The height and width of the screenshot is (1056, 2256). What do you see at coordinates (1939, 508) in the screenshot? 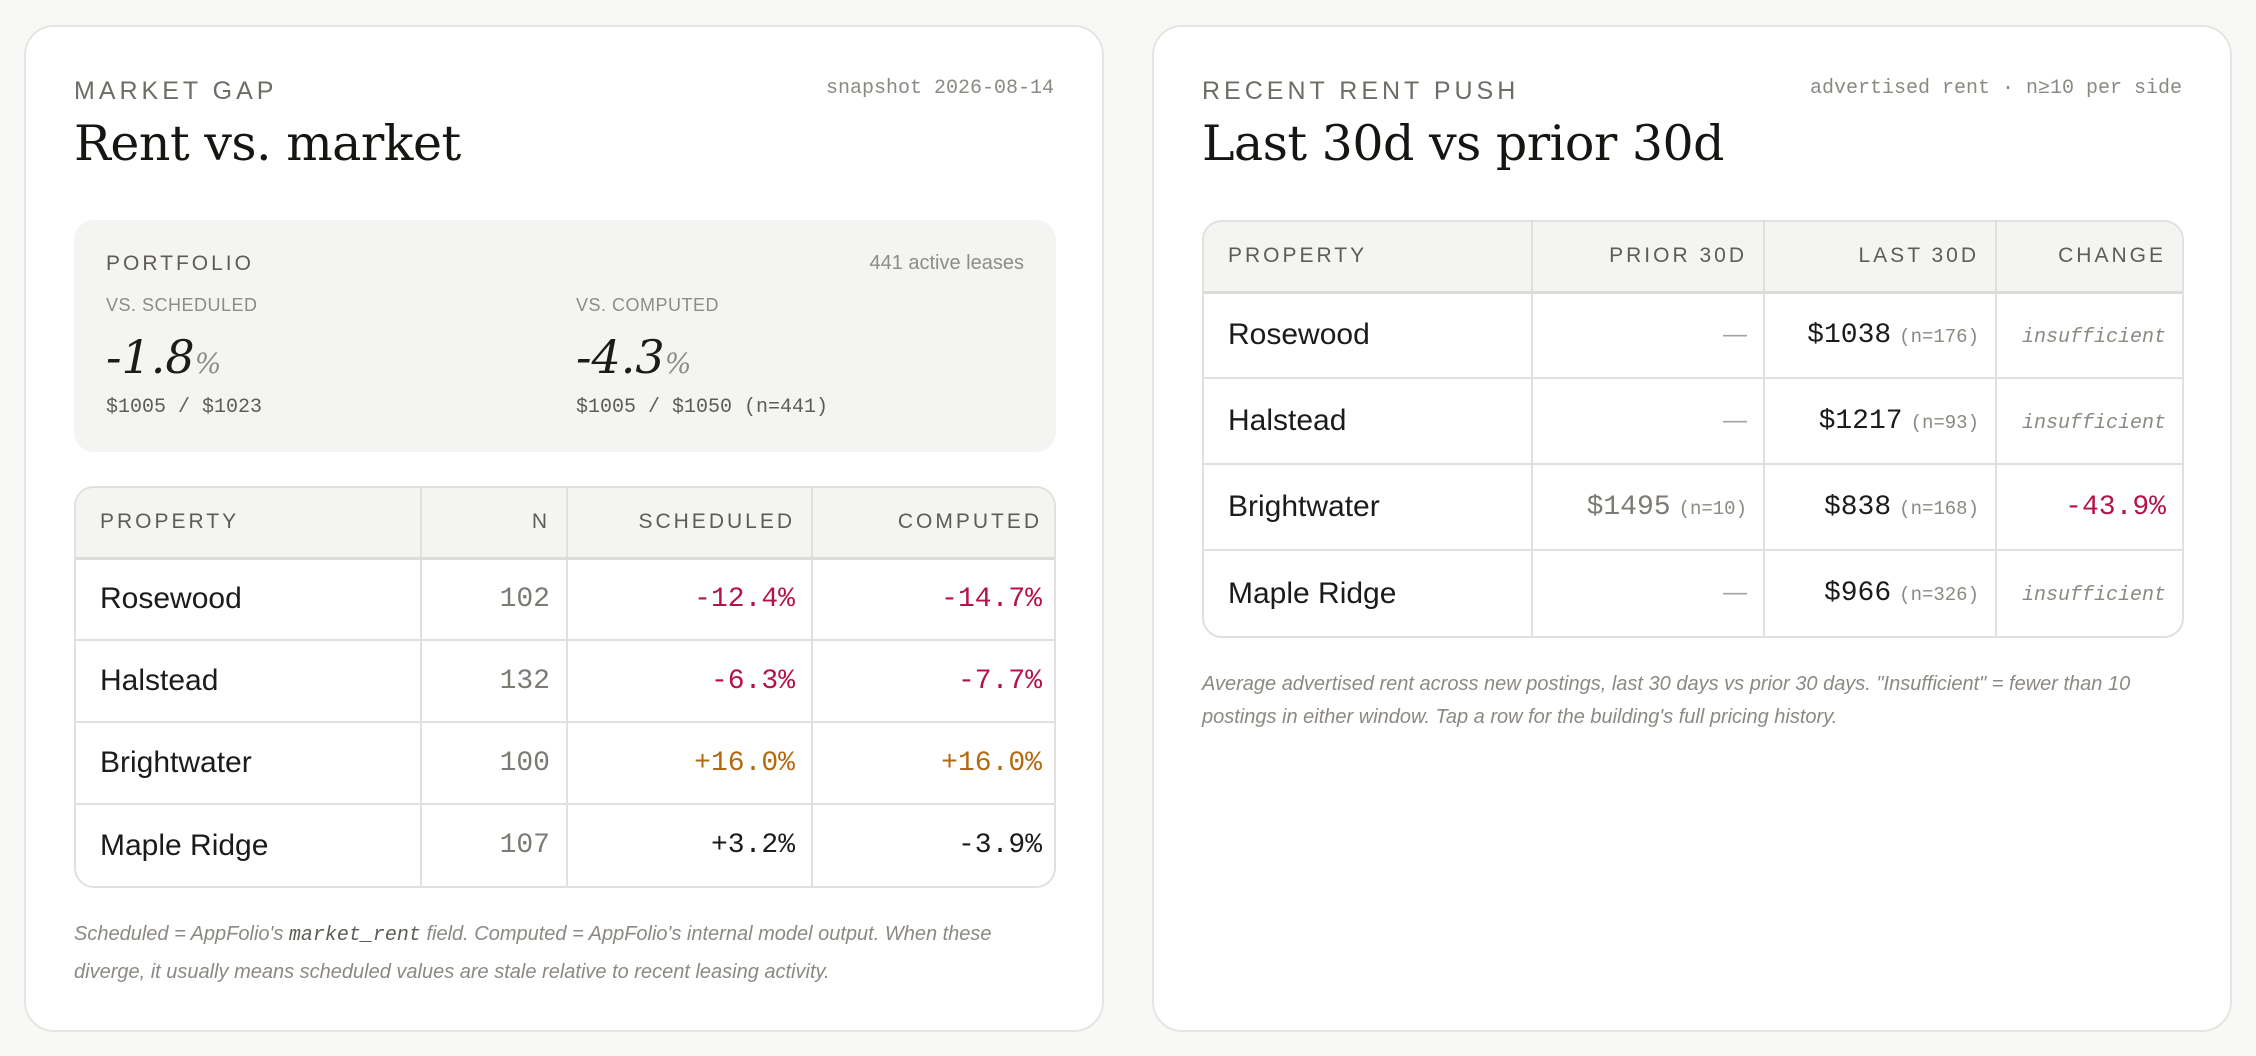
I see `last-rent-count: (n=168)` at bounding box center [1939, 508].